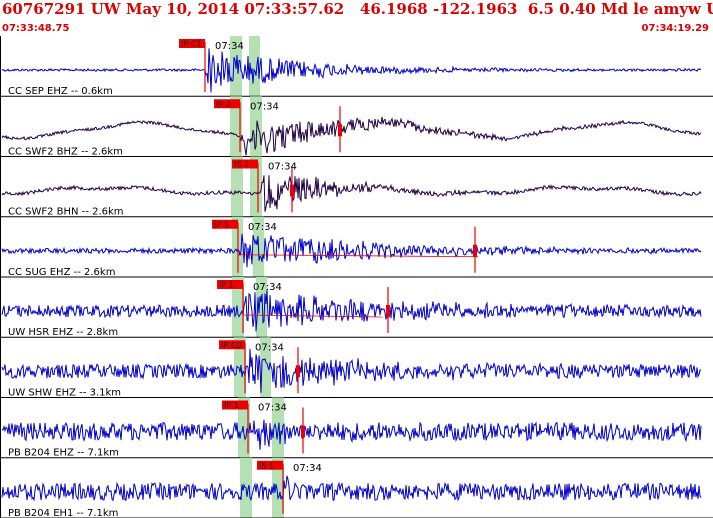 Image resolution: width=713 pixels, height=518 pixels. What do you see at coordinates (675, 28) in the screenshot?
I see `end-time-label: 07:34:19.29` at bounding box center [675, 28].